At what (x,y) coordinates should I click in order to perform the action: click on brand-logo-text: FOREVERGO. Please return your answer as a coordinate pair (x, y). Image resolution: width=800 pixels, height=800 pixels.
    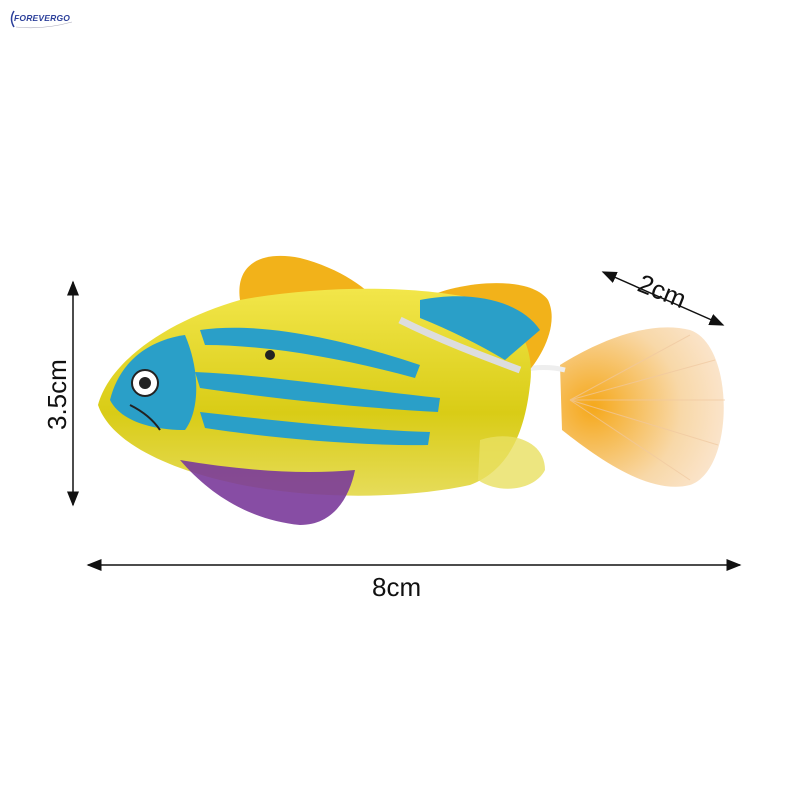
    Looking at the image, I should click on (42, 18).